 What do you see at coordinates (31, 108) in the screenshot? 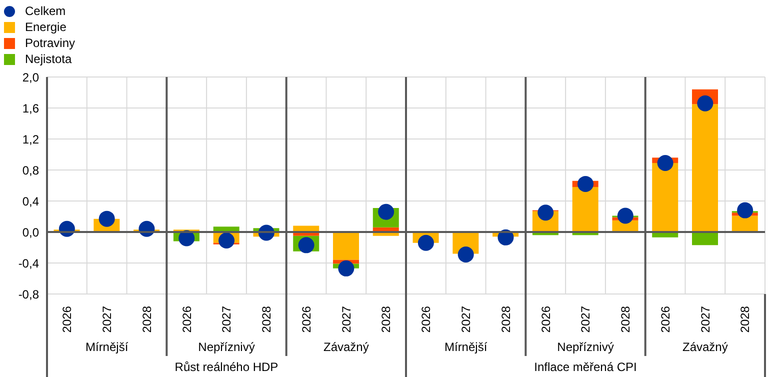
I see `y-tick-label: 1,6` at bounding box center [31, 108].